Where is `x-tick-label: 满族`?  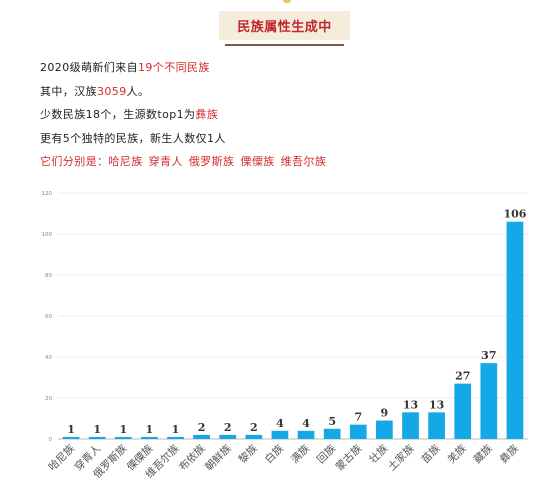
x-tick-label: 满族 is located at coordinates (300, 454).